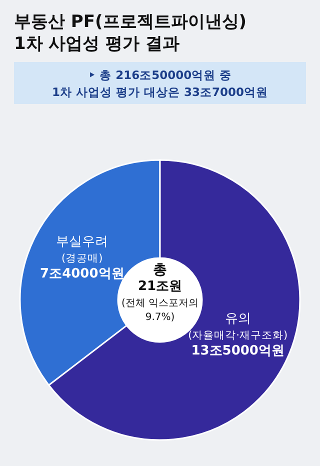 This screenshot has width=320, height=466. What do you see at coordinates (237, 350) in the screenshot?
I see `data-label: 13조5000억원` at bounding box center [237, 350].